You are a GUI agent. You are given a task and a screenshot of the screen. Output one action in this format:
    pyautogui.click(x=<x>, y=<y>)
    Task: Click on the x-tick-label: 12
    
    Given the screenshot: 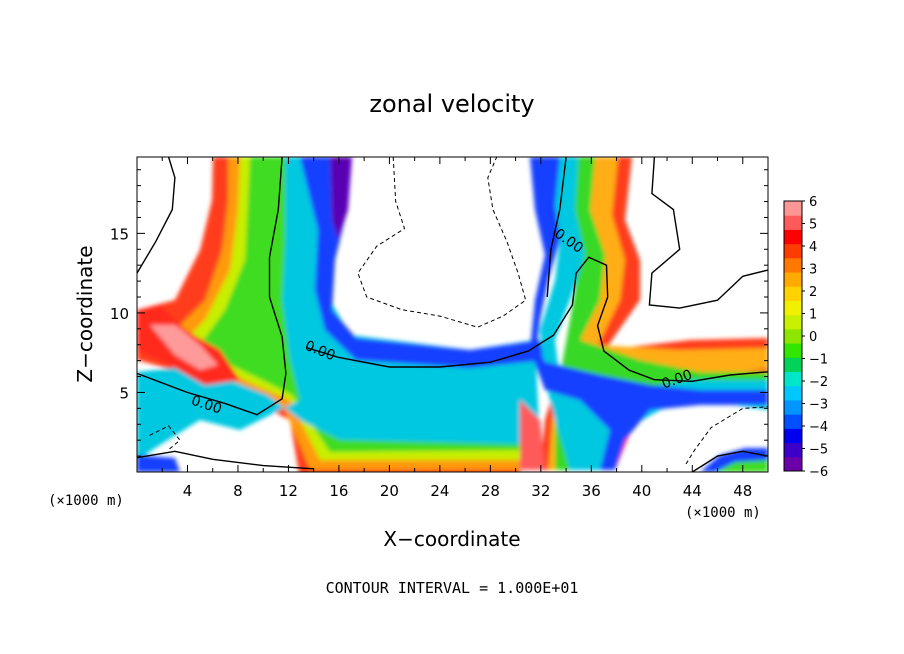 What is the action you would take?
    pyautogui.click(x=288, y=491)
    